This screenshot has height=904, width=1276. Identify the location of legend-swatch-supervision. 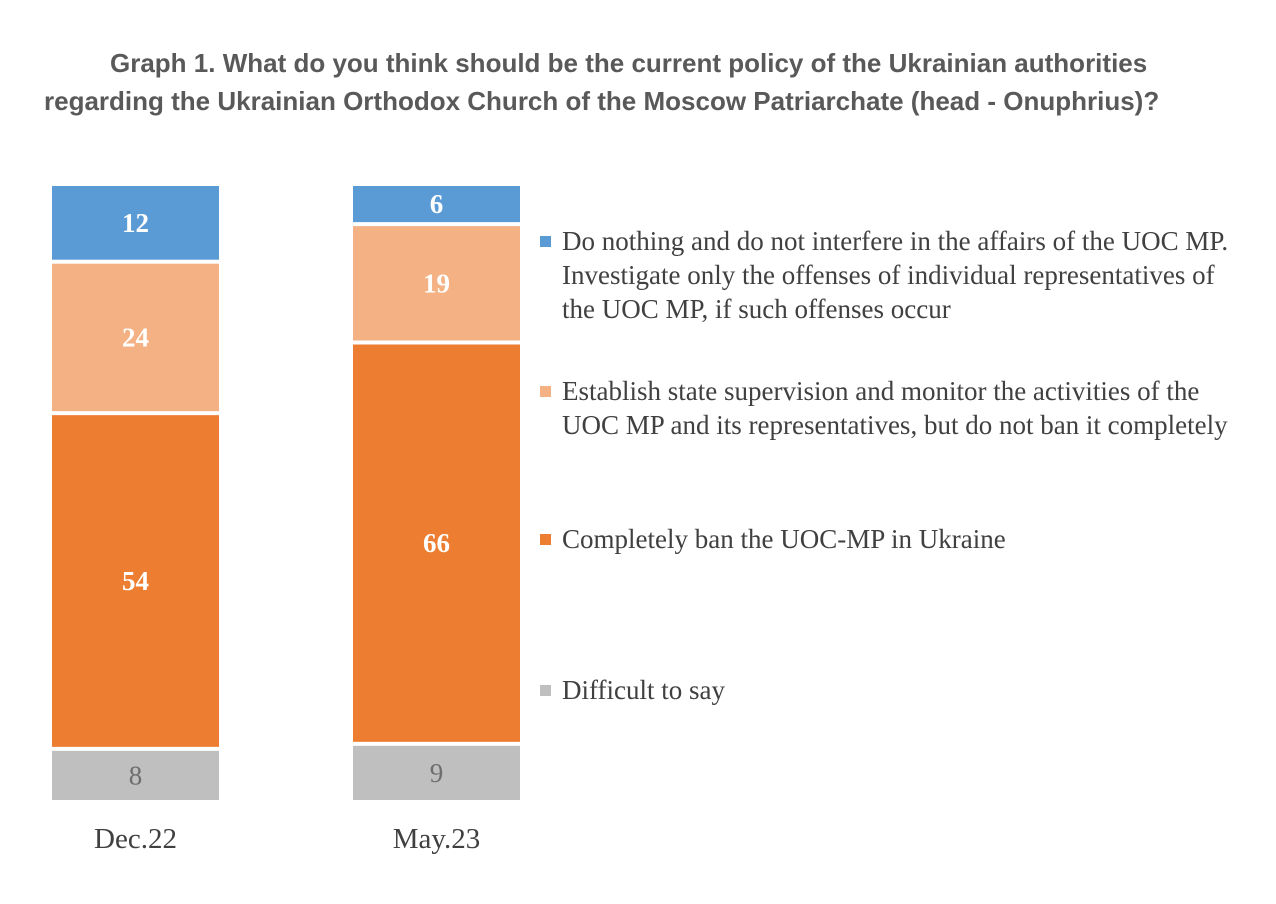
(545, 391).